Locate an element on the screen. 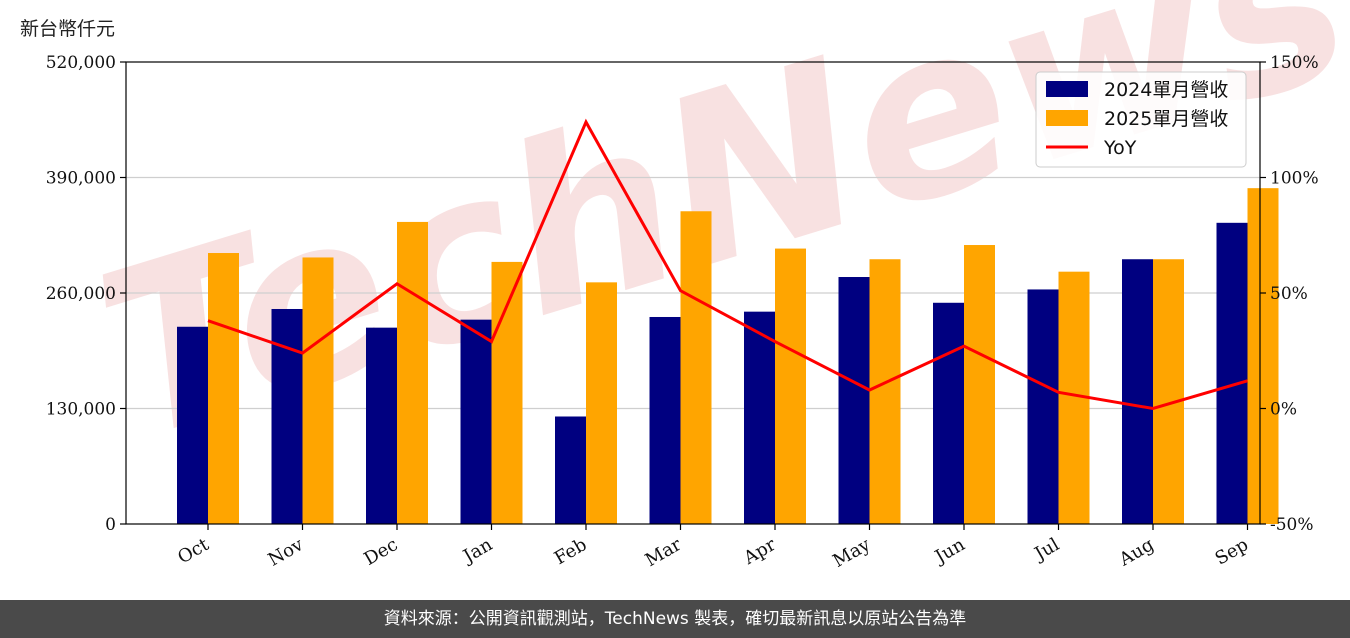 The height and width of the screenshot is (638, 1350). x-tick-label: Jan is located at coordinates (477, 551).